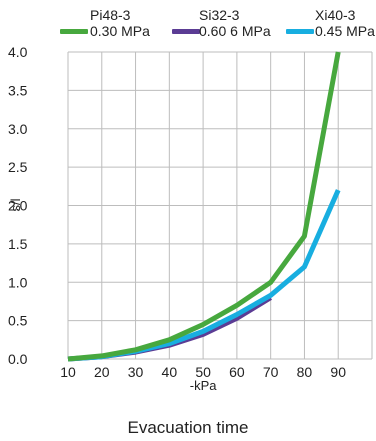 The height and width of the screenshot is (441, 376). I want to click on legend-label-si32: Si32-3 0.60 6 MPa, so click(235, 23).